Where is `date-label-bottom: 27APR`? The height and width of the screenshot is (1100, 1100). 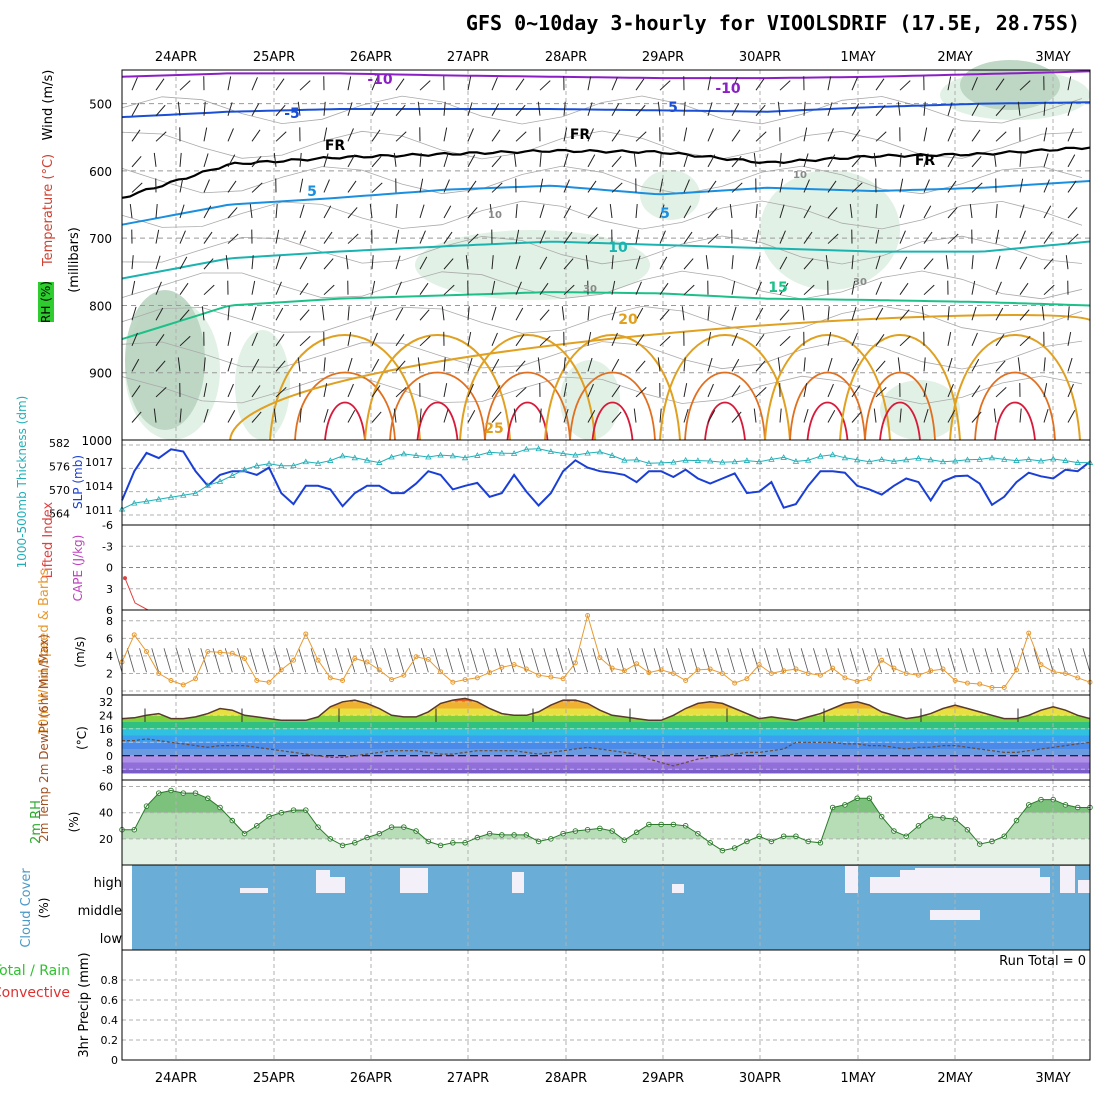 date-label-bottom: 27APR is located at coordinates (468, 1078).